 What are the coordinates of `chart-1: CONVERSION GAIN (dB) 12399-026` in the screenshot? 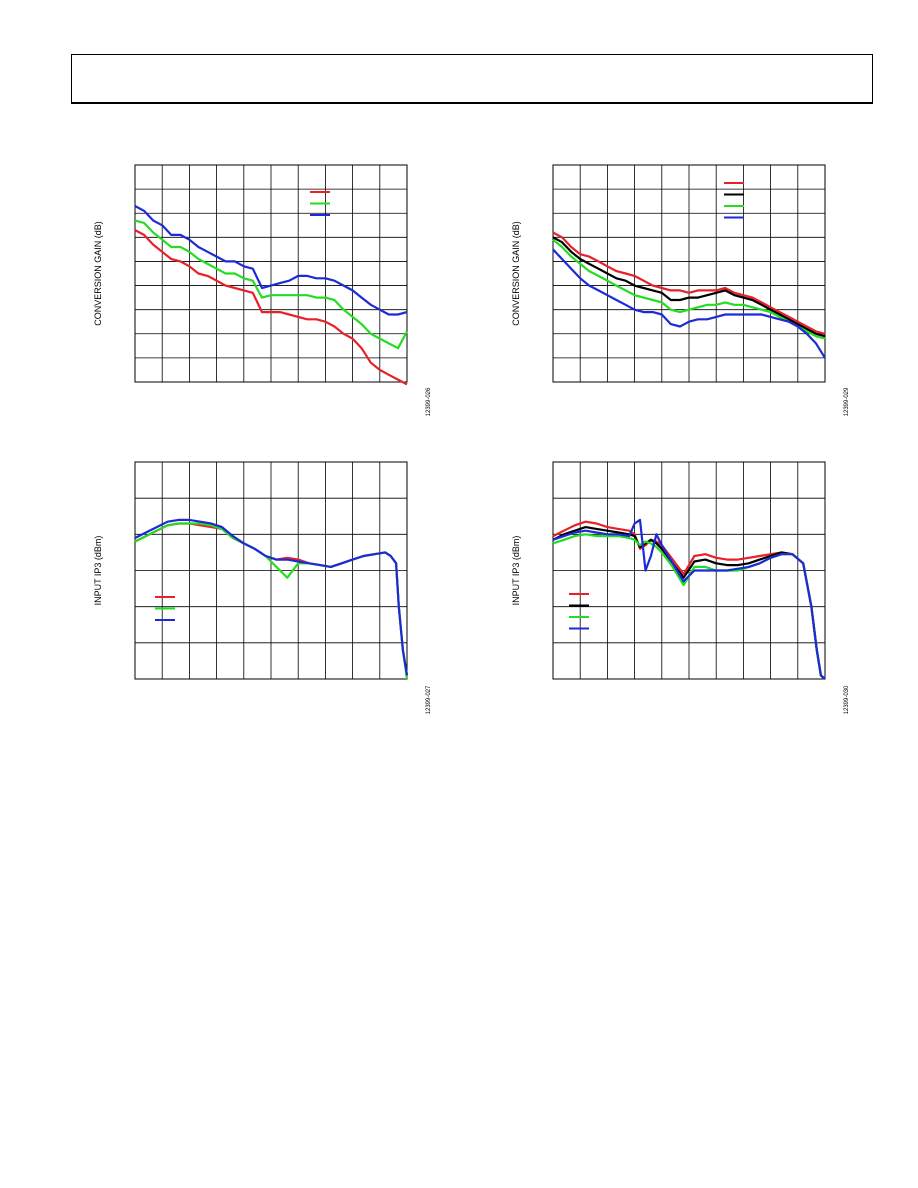 It's located at (262, 290).